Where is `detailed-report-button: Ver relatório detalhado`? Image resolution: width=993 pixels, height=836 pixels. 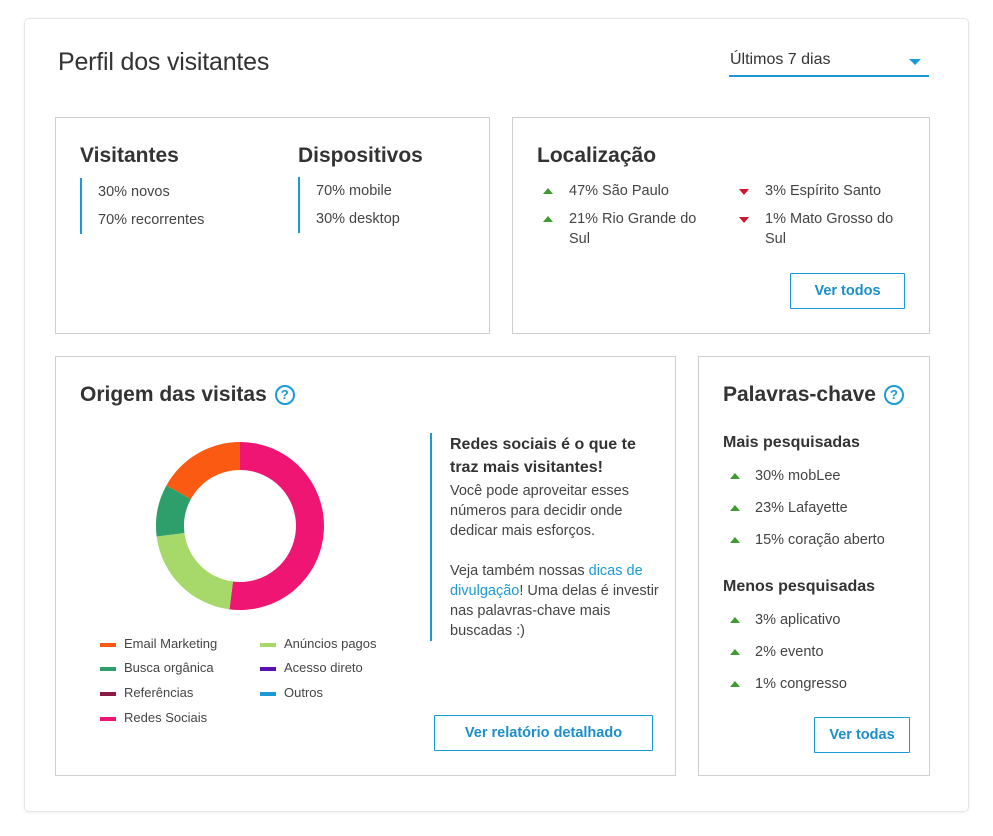
detailed-report-button: Ver relatório detalhado is located at coordinates (543, 733).